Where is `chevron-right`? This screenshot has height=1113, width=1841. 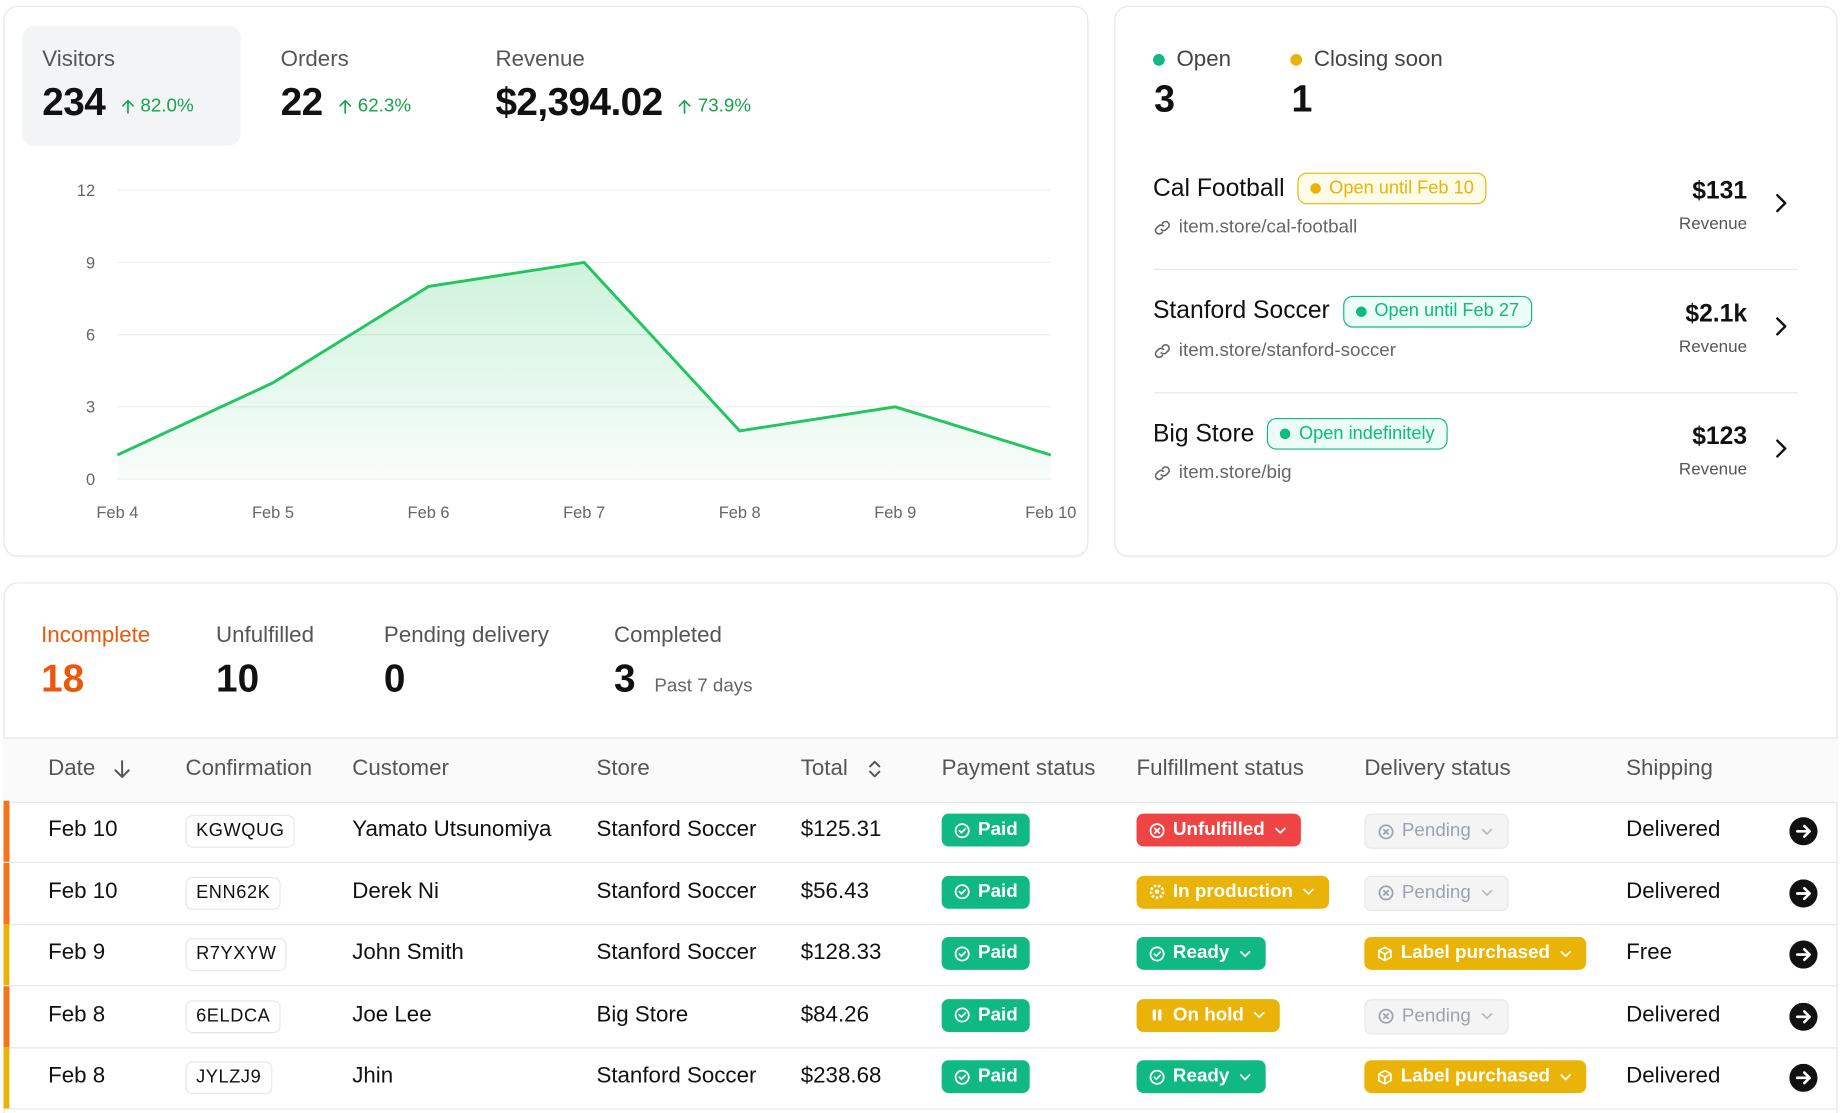 chevron-right is located at coordinates (1781, 448).